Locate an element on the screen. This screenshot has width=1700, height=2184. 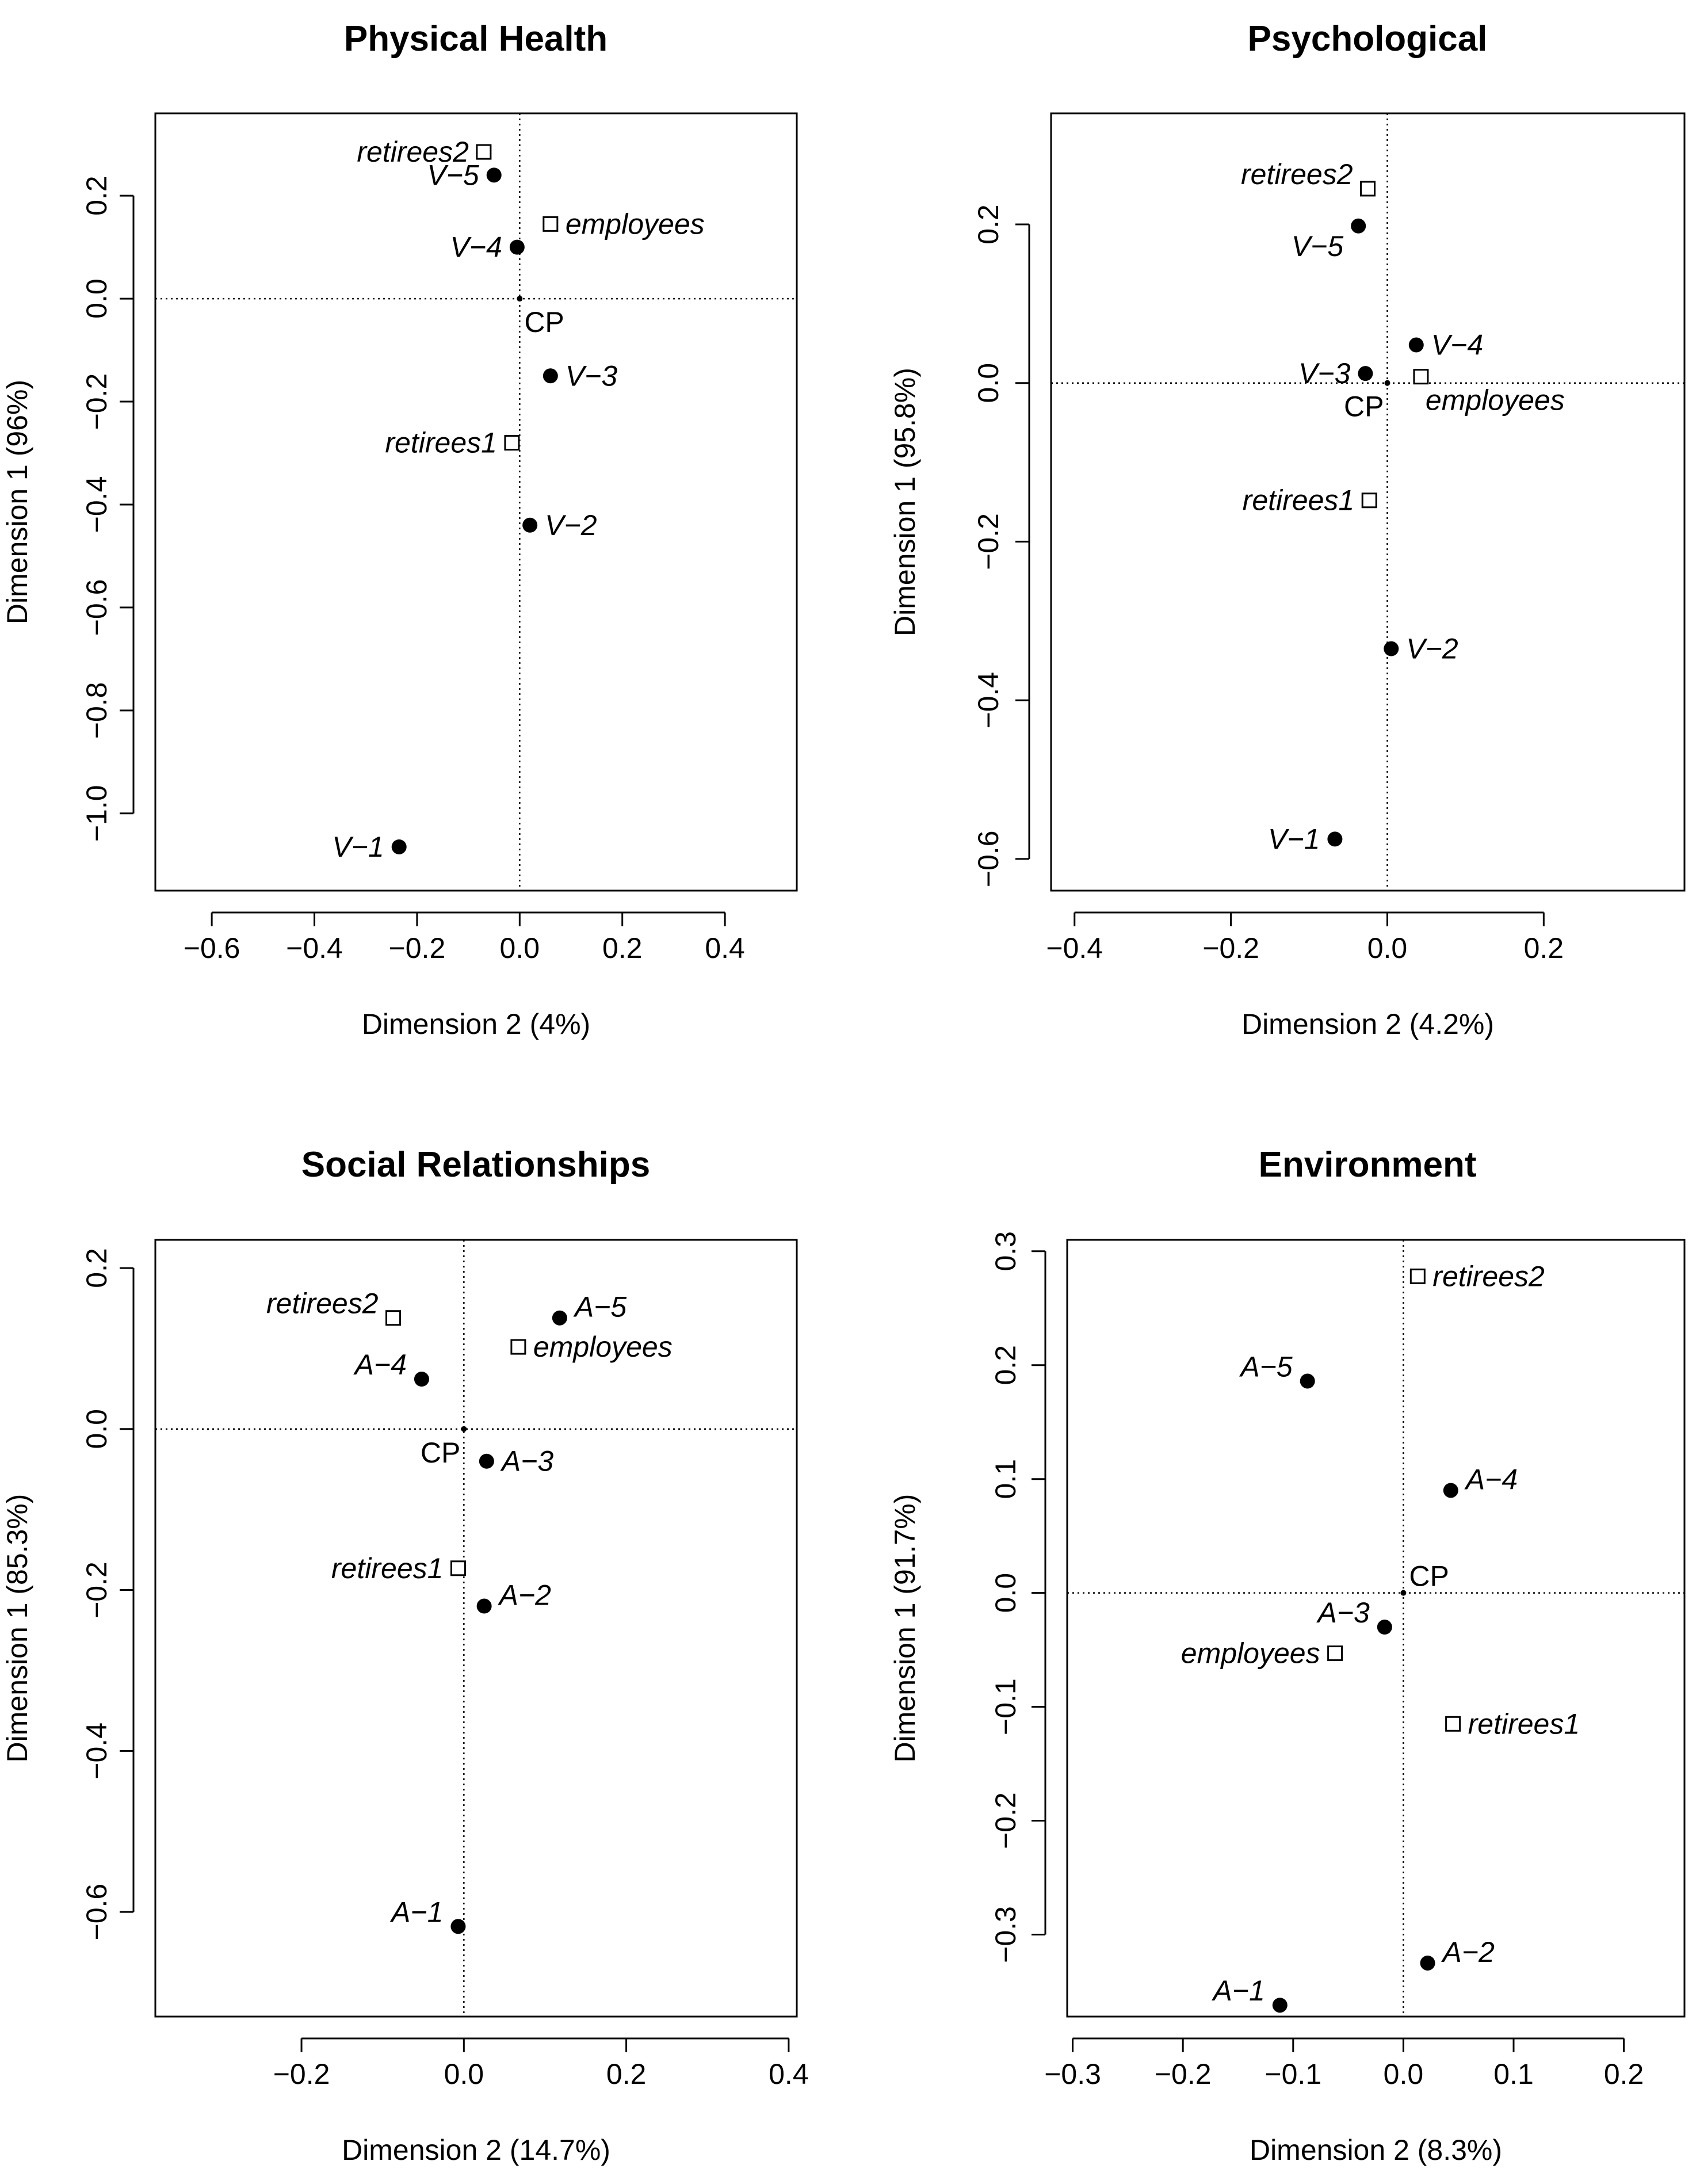
y-axis-label: Dimension 1 (95.8%) is located at coordinates (905, 502).